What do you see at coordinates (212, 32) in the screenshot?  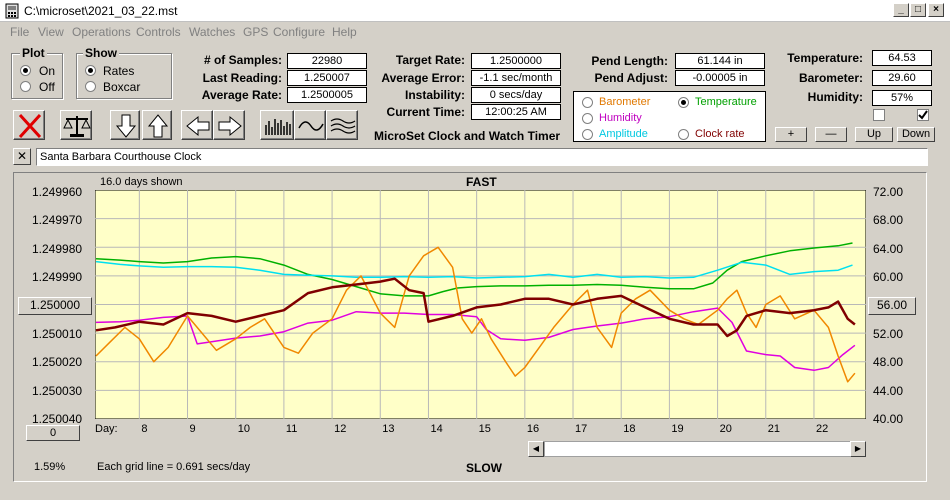 I see `menu-watches: Watches` at bounding box center [212, 32].